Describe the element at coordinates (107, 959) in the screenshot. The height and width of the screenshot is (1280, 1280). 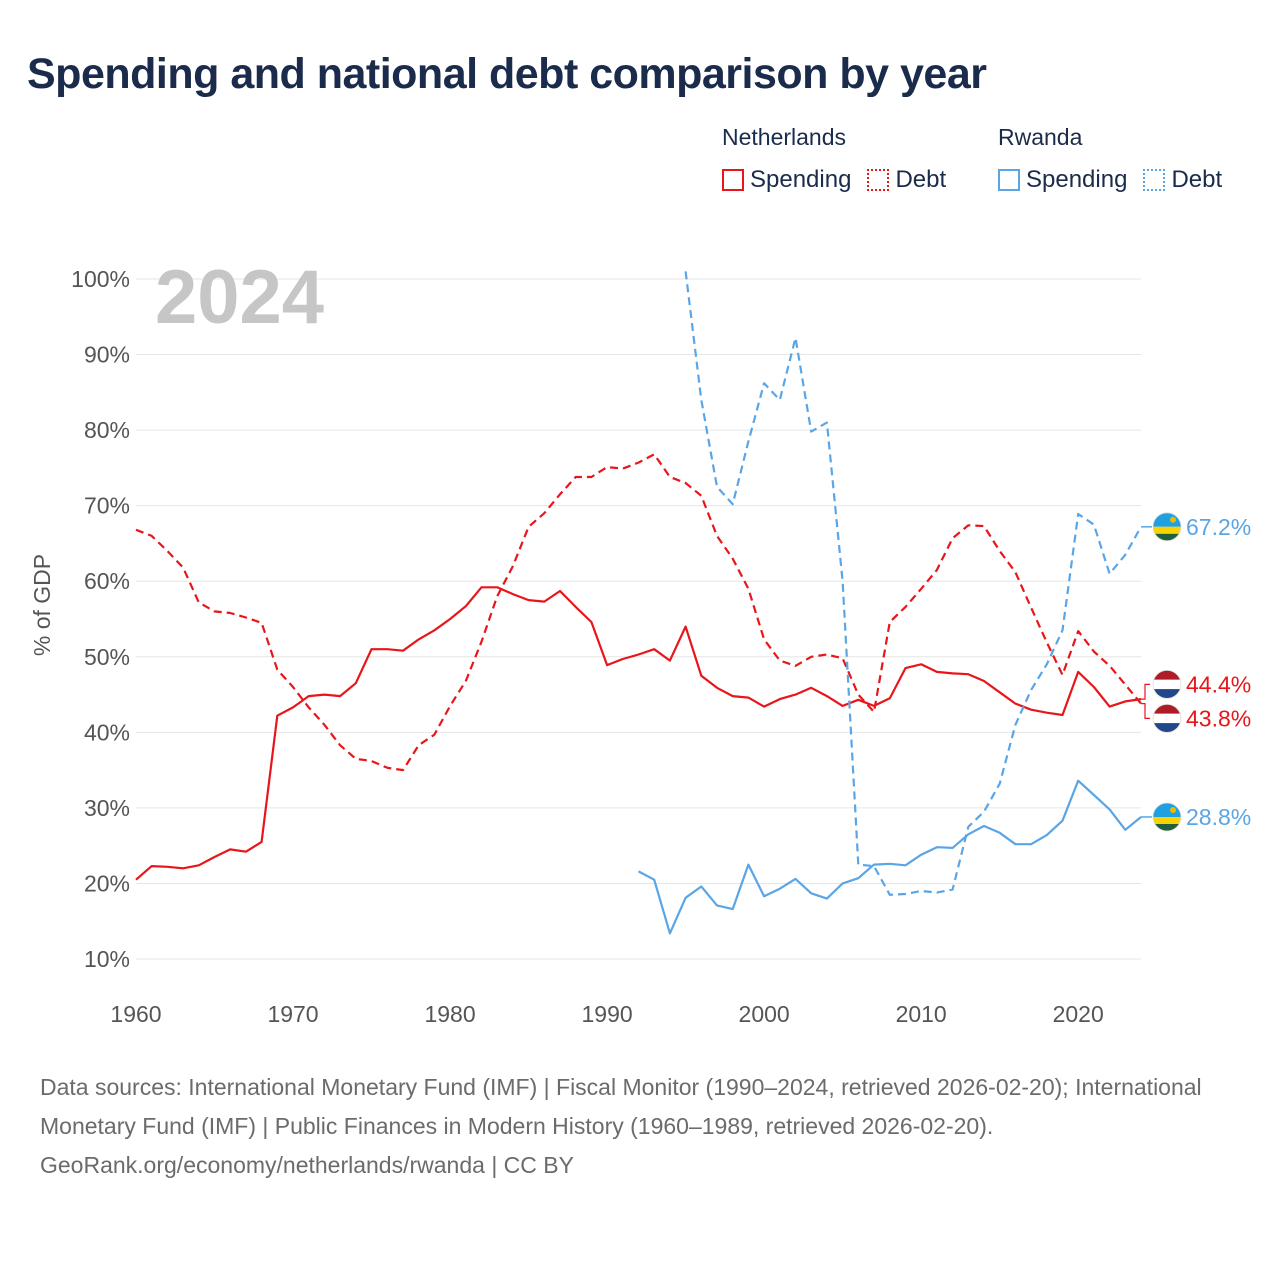
I see `y-tick-label: 10%` at that location.